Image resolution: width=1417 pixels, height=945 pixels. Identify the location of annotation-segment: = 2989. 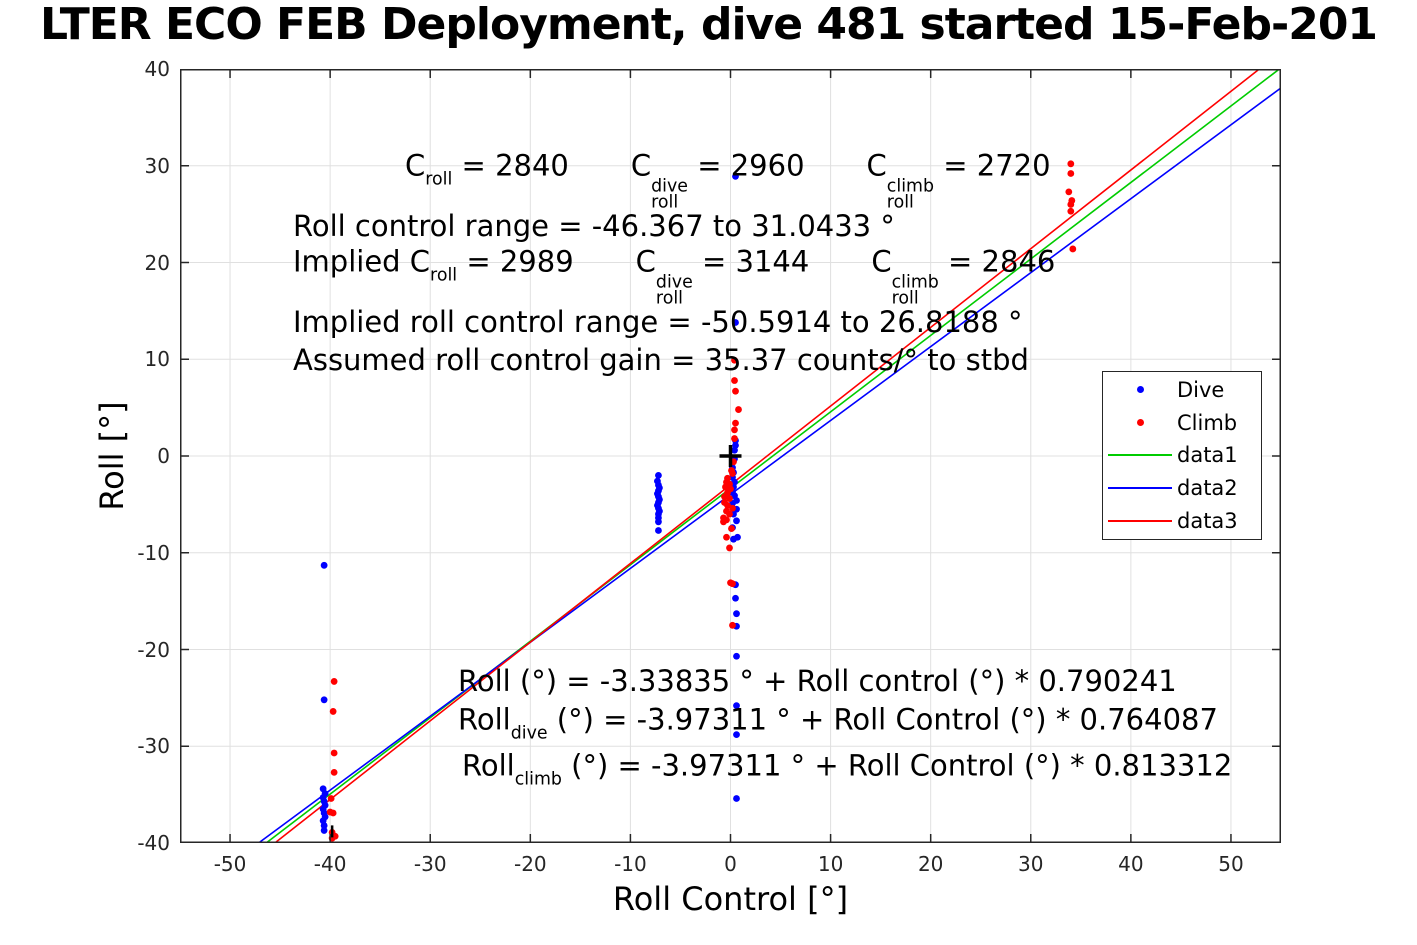
(515, 261).